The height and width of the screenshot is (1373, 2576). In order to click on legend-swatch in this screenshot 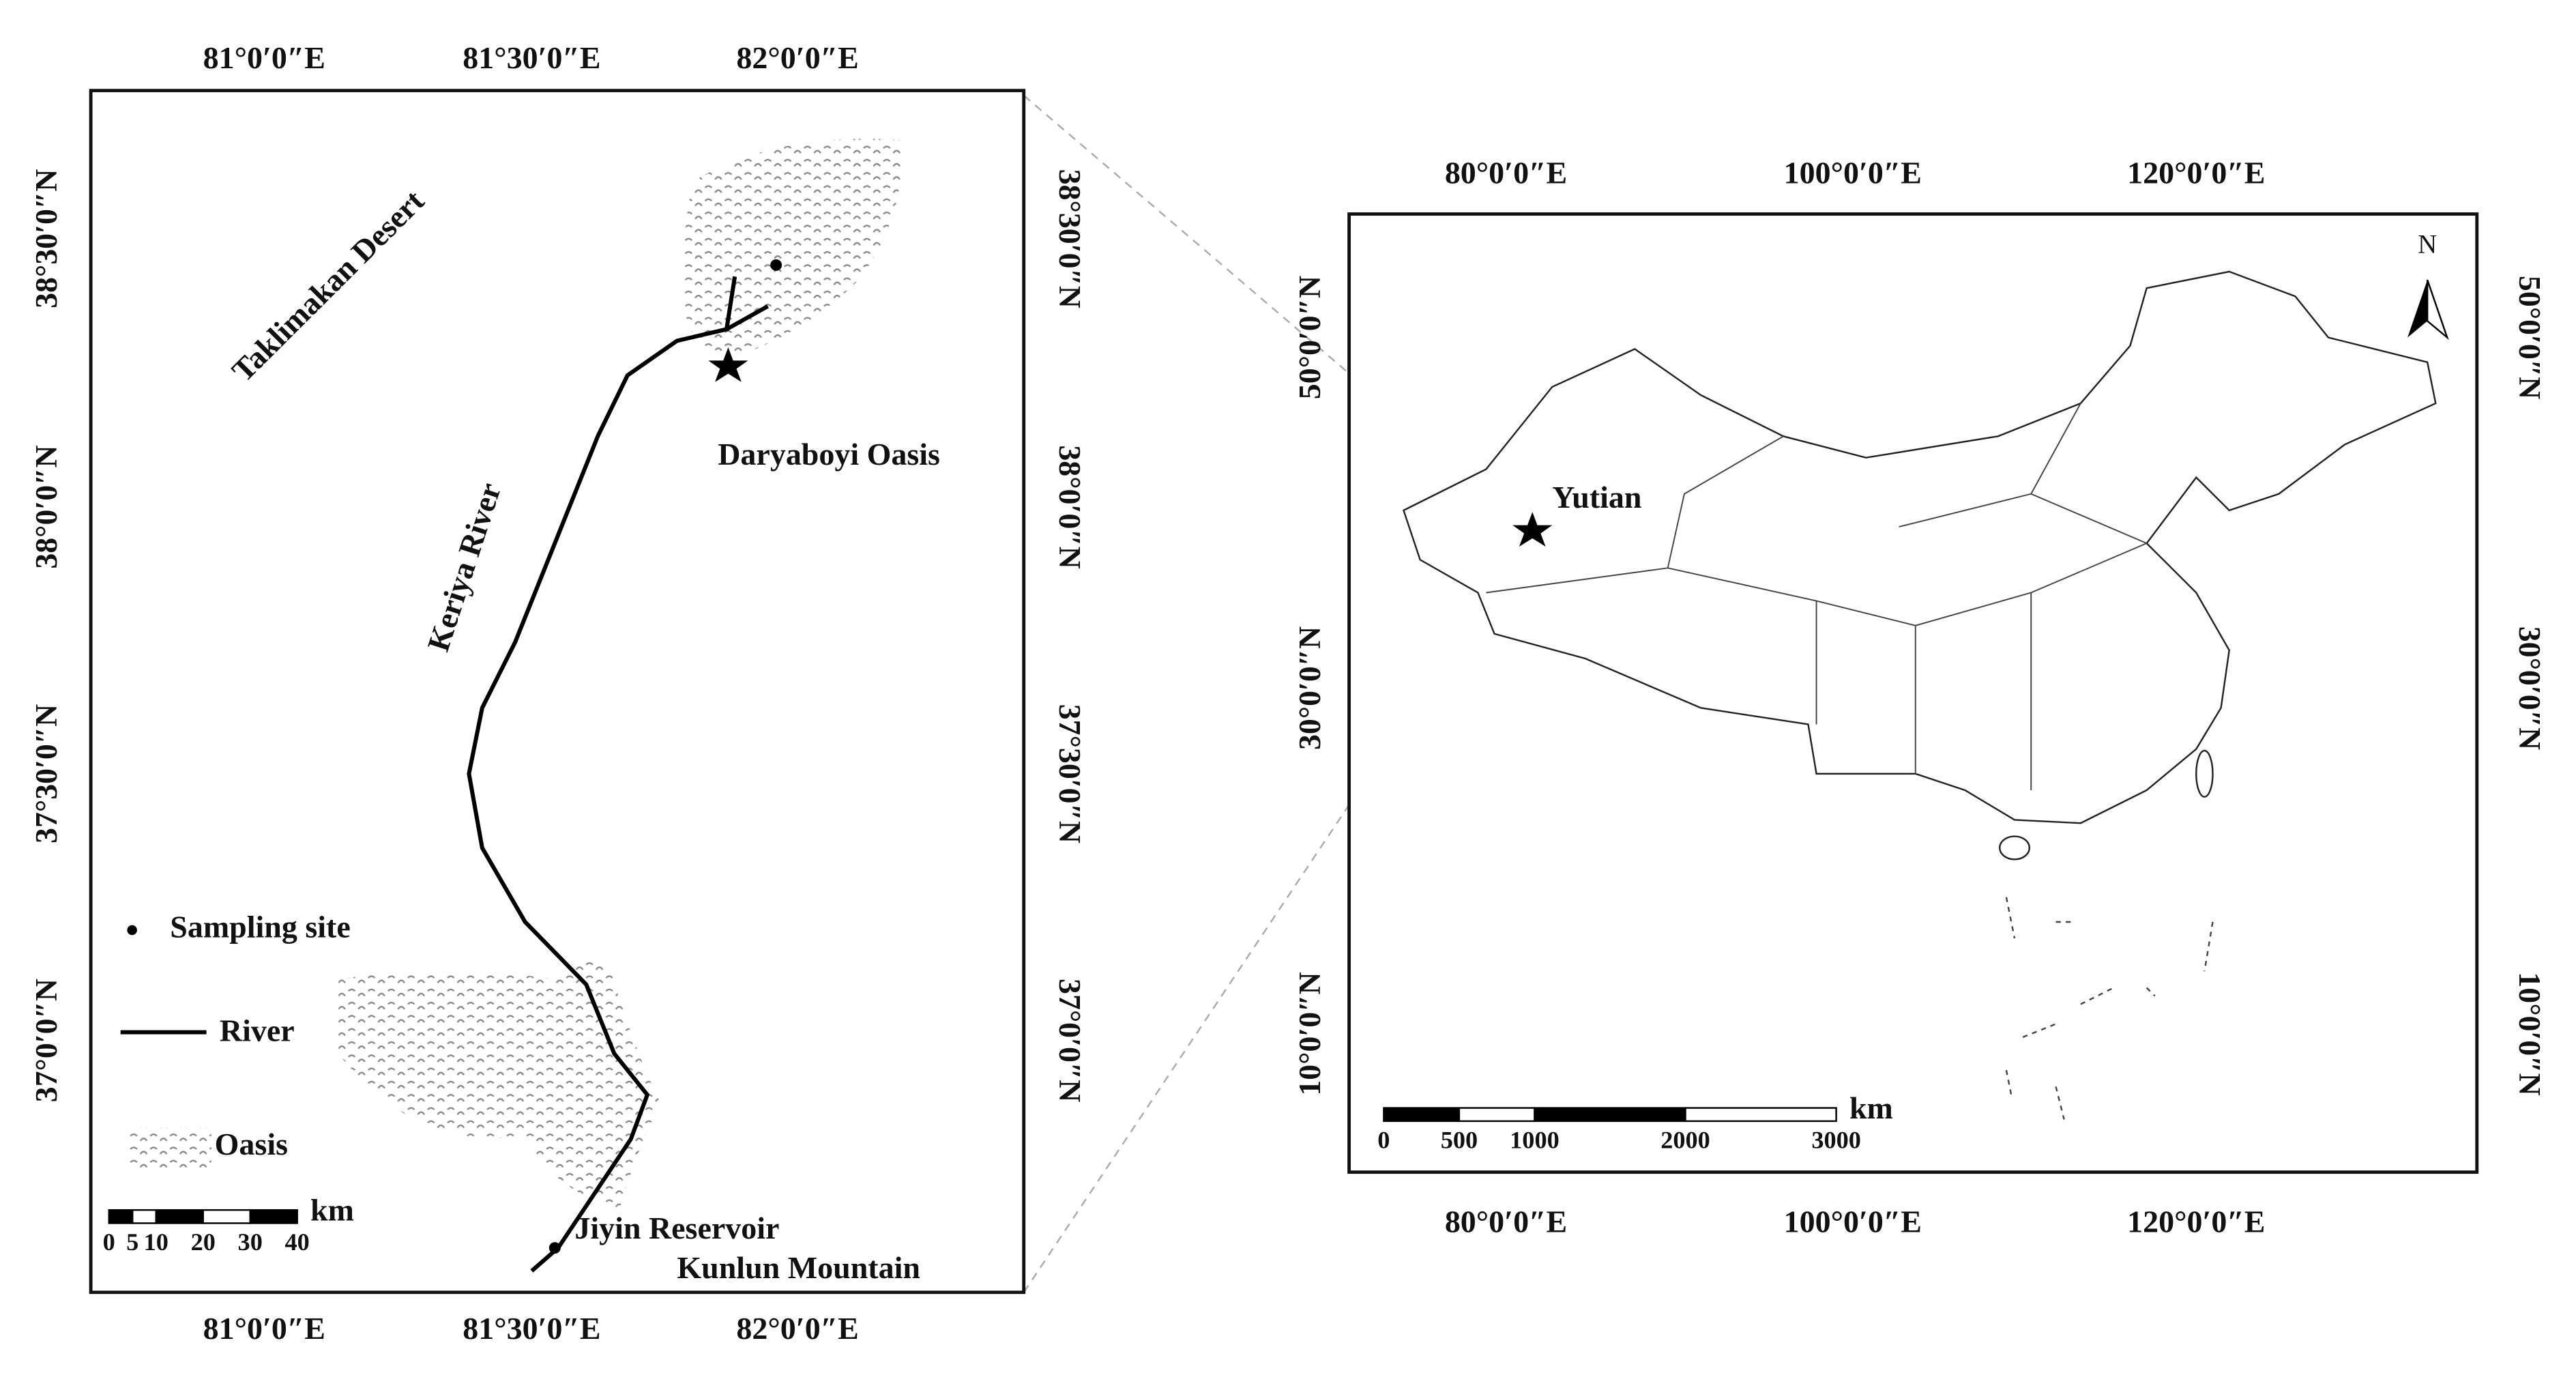, I will do `click(169, 1149)`.